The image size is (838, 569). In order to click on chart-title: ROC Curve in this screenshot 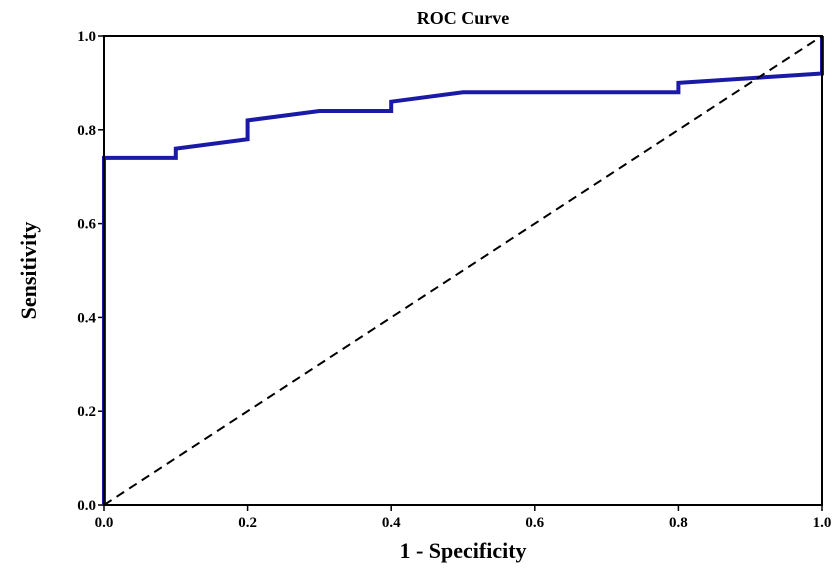, I will do `click(463, 18)`.